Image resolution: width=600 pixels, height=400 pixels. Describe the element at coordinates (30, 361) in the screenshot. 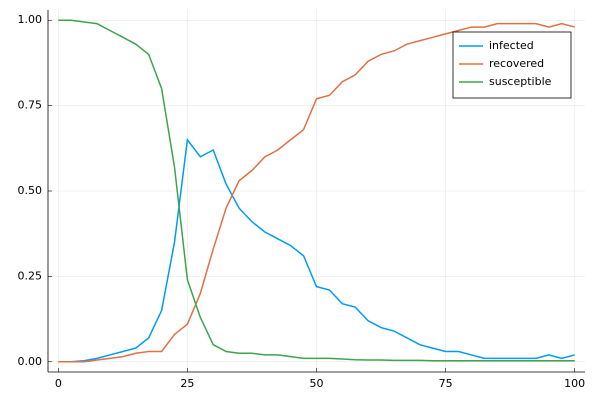

I see `y-tick-label: 0.00` at that location.